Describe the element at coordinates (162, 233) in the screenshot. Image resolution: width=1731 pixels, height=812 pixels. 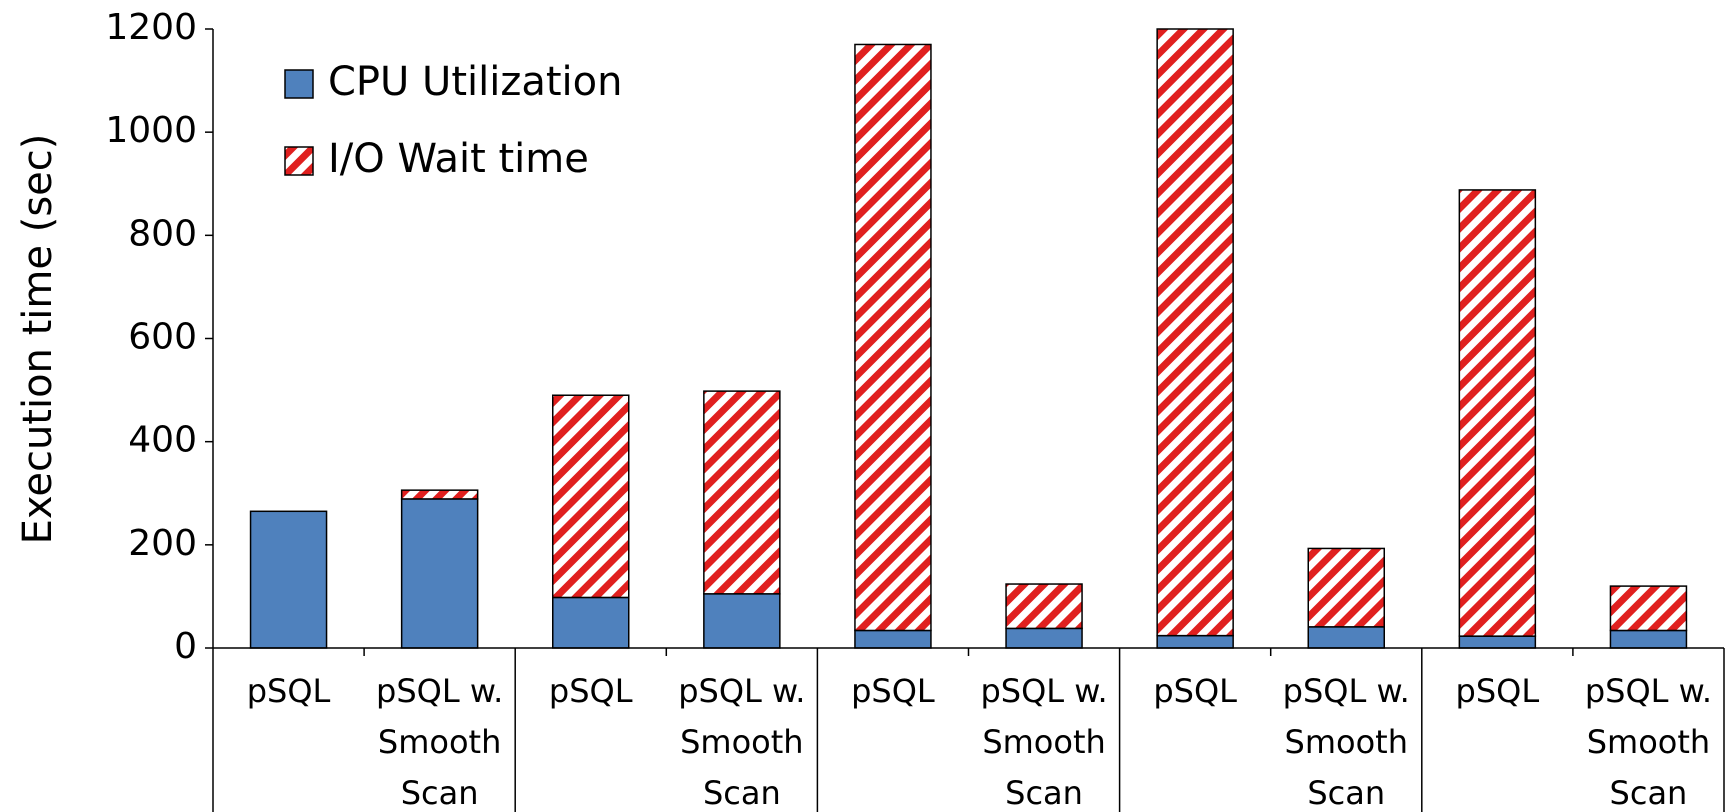
I see `y-tick-label: 800` at that location.